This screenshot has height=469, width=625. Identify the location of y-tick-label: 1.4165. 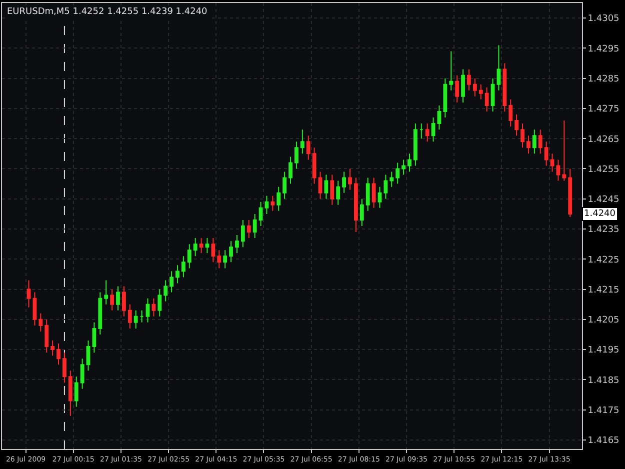
(604, 441).